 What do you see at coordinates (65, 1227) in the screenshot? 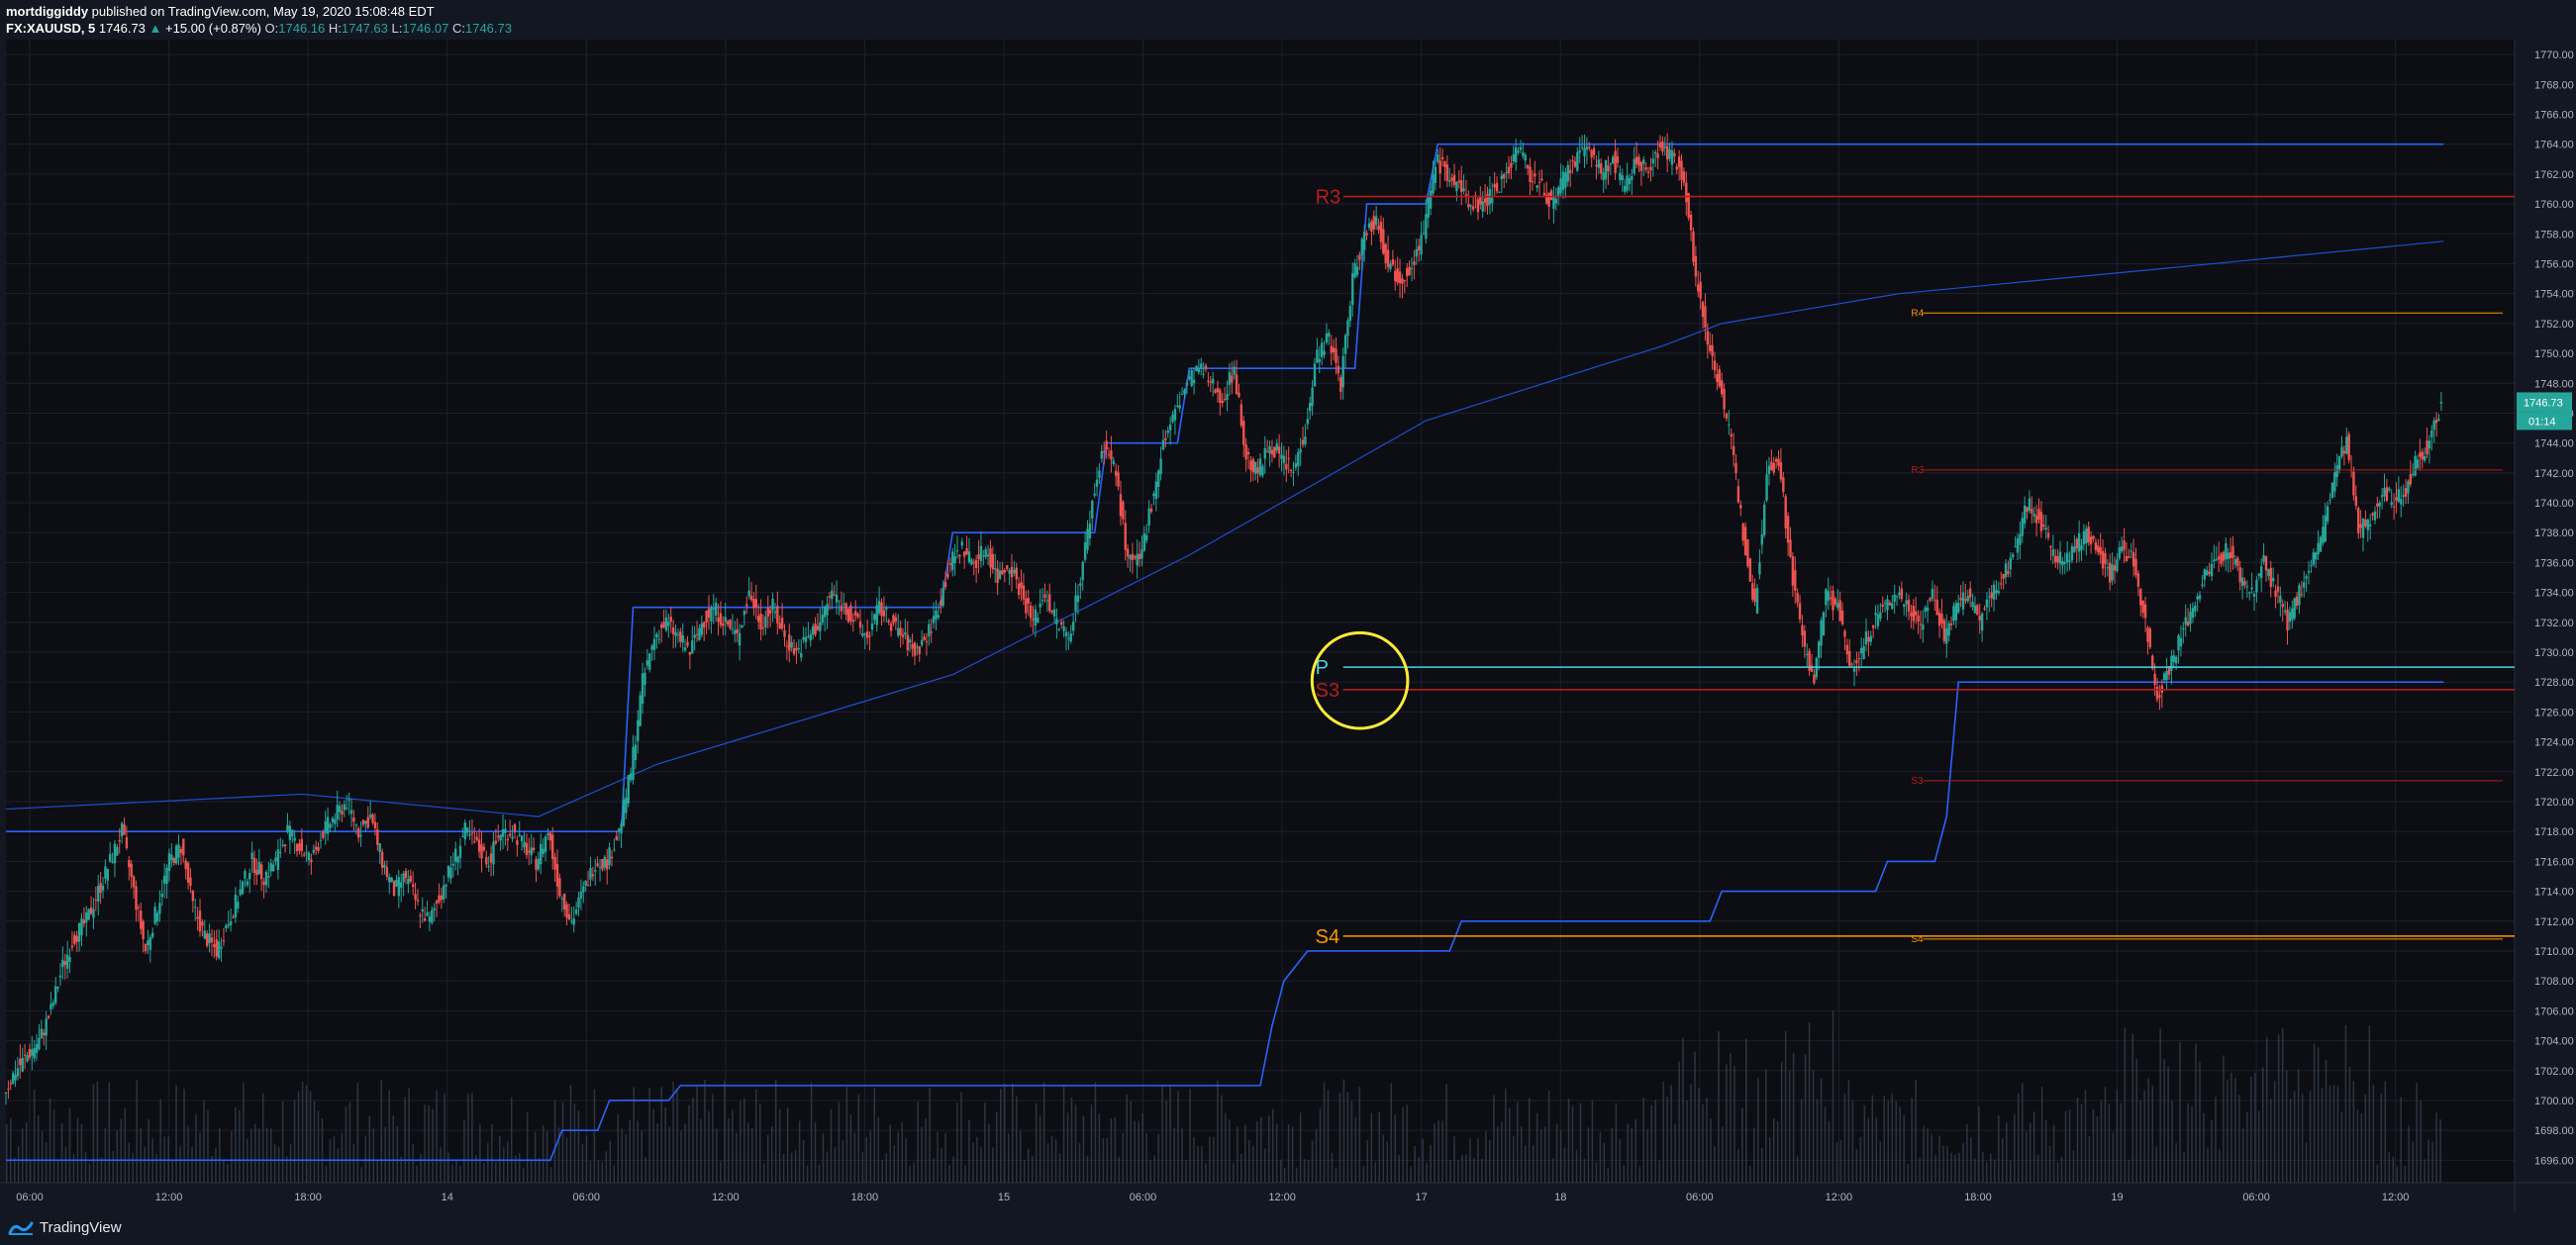
I see `brand: TradingView` at bounding box center [65, 1227].